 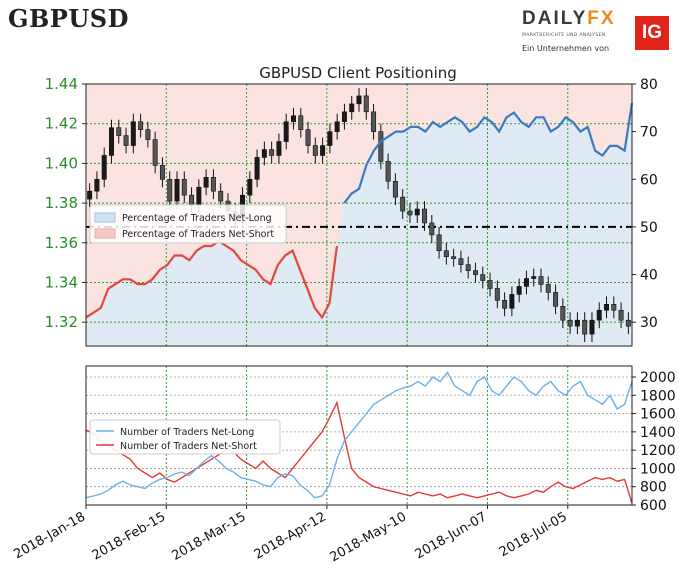 I want to click on ig-logo: IG, so click(x=652, y=33).